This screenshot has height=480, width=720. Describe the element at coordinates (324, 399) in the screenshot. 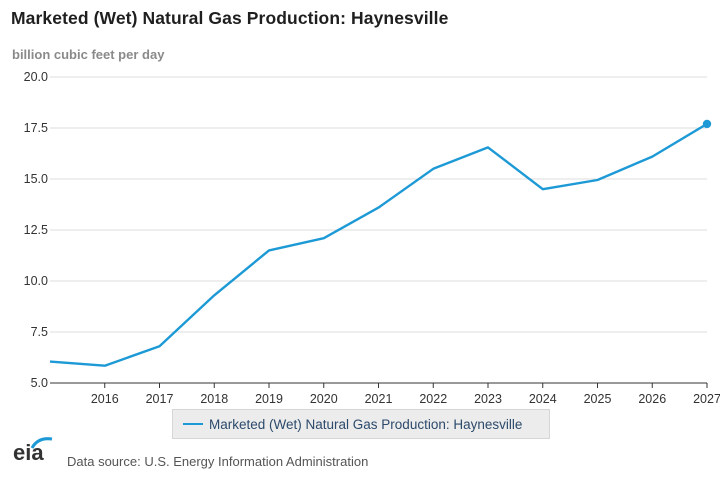

I see `x-tick-label: 2020` at that location.